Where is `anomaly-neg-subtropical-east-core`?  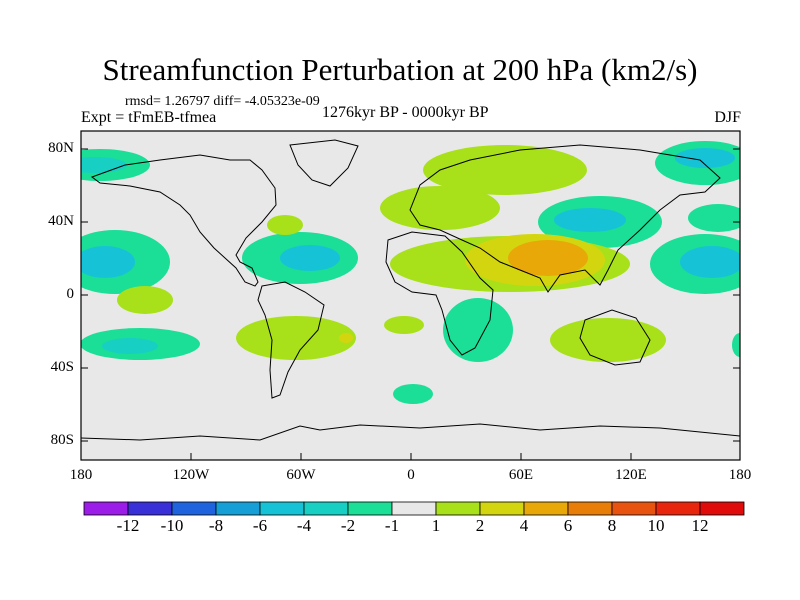 anomaly-neg-subtropical-east-core is located at coordinates (710, 262).